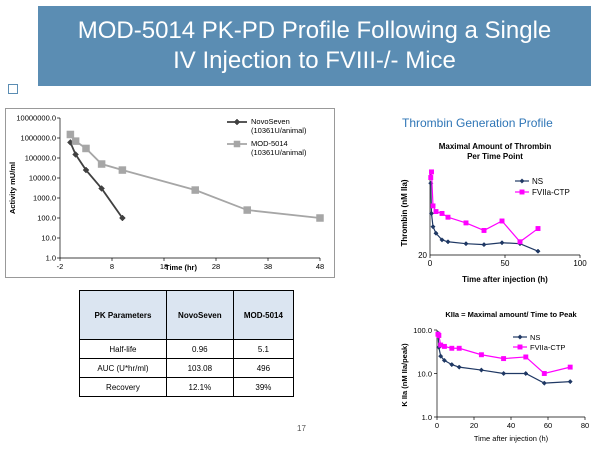 The image size is (600, 450). I want to click on y-tick-label: 100.0, so click(422, 330).